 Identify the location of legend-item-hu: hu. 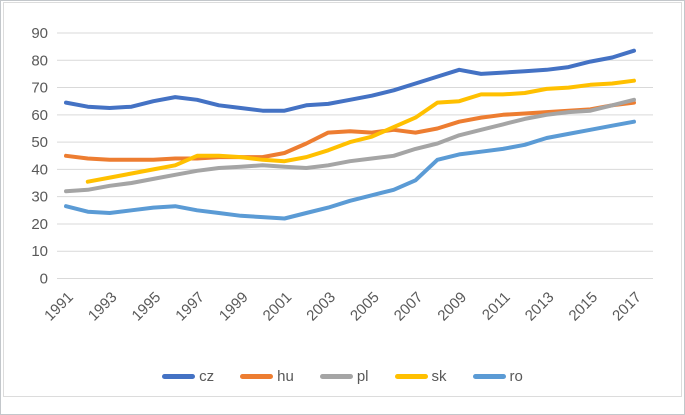
(267, 376).